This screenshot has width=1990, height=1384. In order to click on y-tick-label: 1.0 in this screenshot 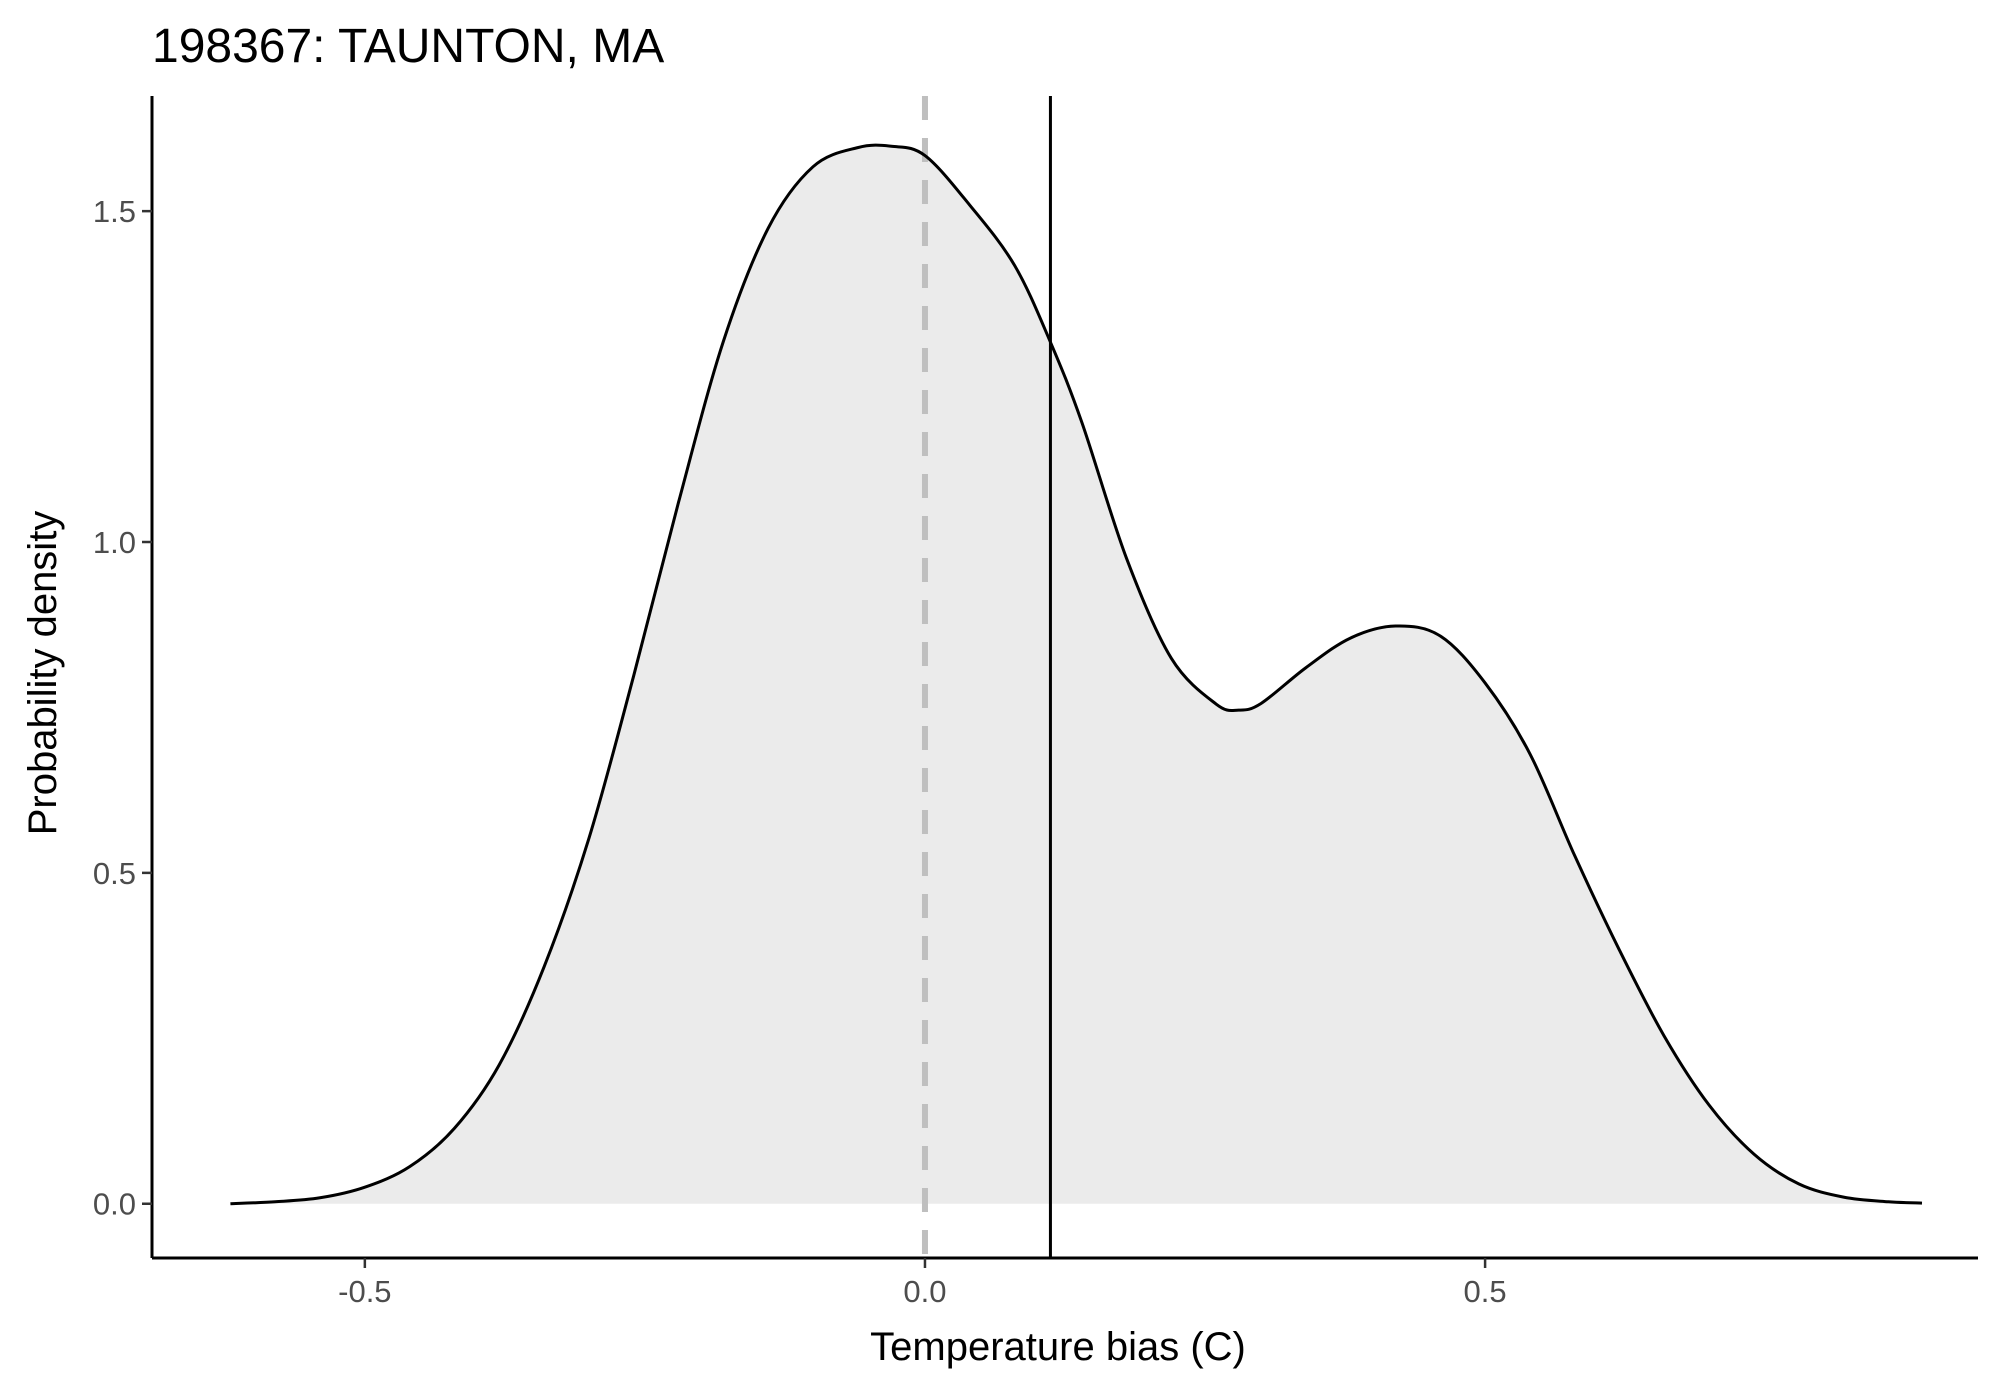, I will do `click(114, 542)`.